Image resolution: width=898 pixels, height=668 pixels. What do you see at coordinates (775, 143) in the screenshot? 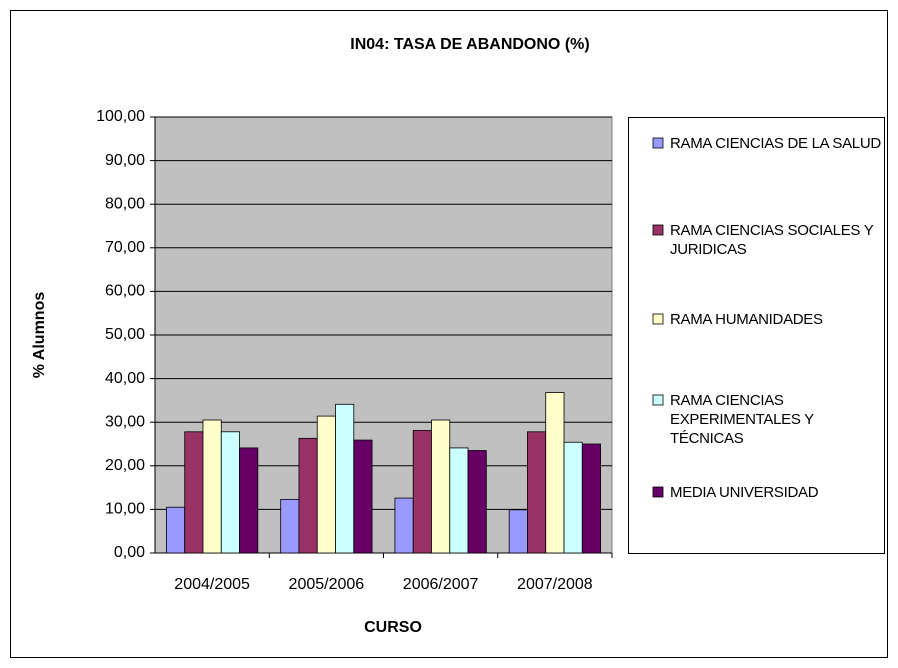
I see `legend-label: RAMA CIENCIAS DE LA SALUD` at bounding box center [775, 143].